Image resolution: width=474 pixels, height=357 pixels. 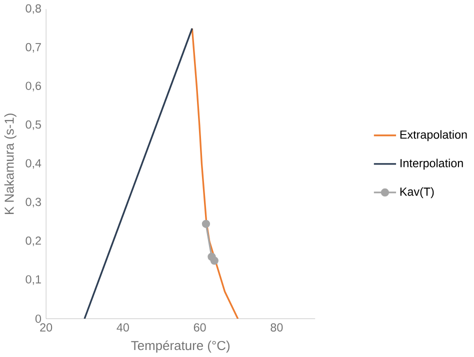 I want to click on legend-label: Interpolation, so click(x=431, y=164).